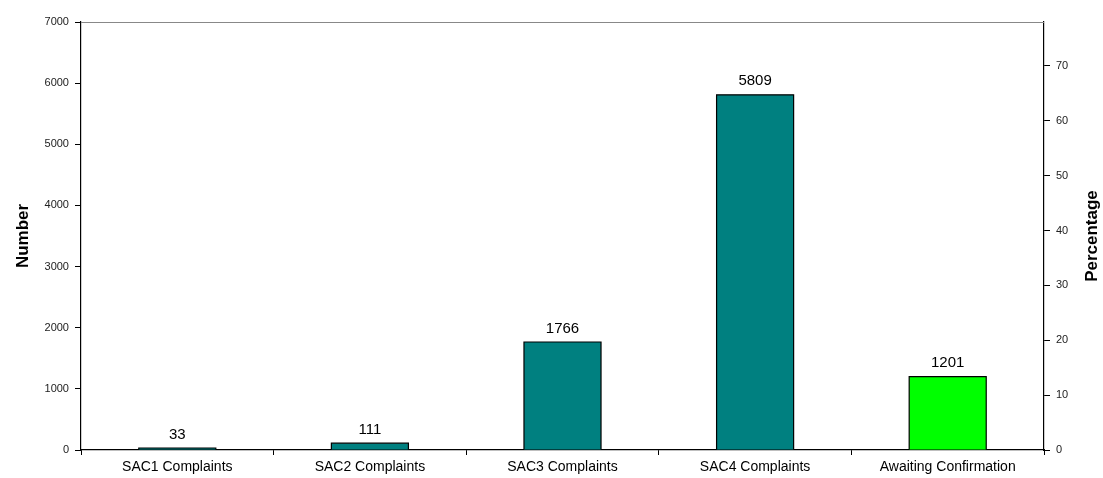 This screenshot has width=1103, height=478. What do you see at coordinates (1059, 449) in the screenshot?
I see `y2-tick-label: 0` at bounding box center [1059, 449].